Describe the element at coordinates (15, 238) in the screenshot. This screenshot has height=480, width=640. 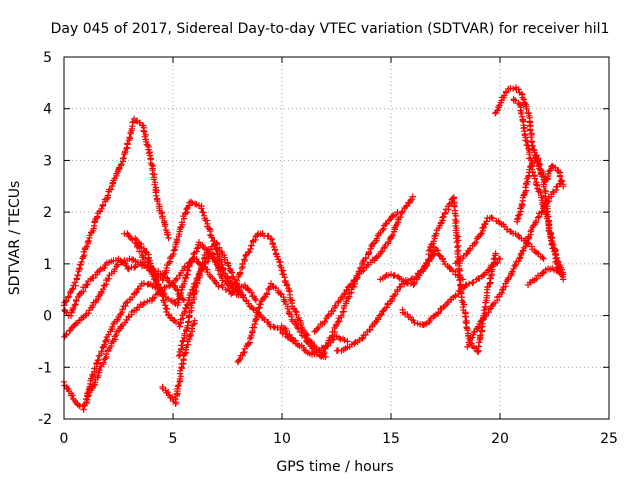
I see `y-axis-label: SDTVAR / TECUs` at that location.